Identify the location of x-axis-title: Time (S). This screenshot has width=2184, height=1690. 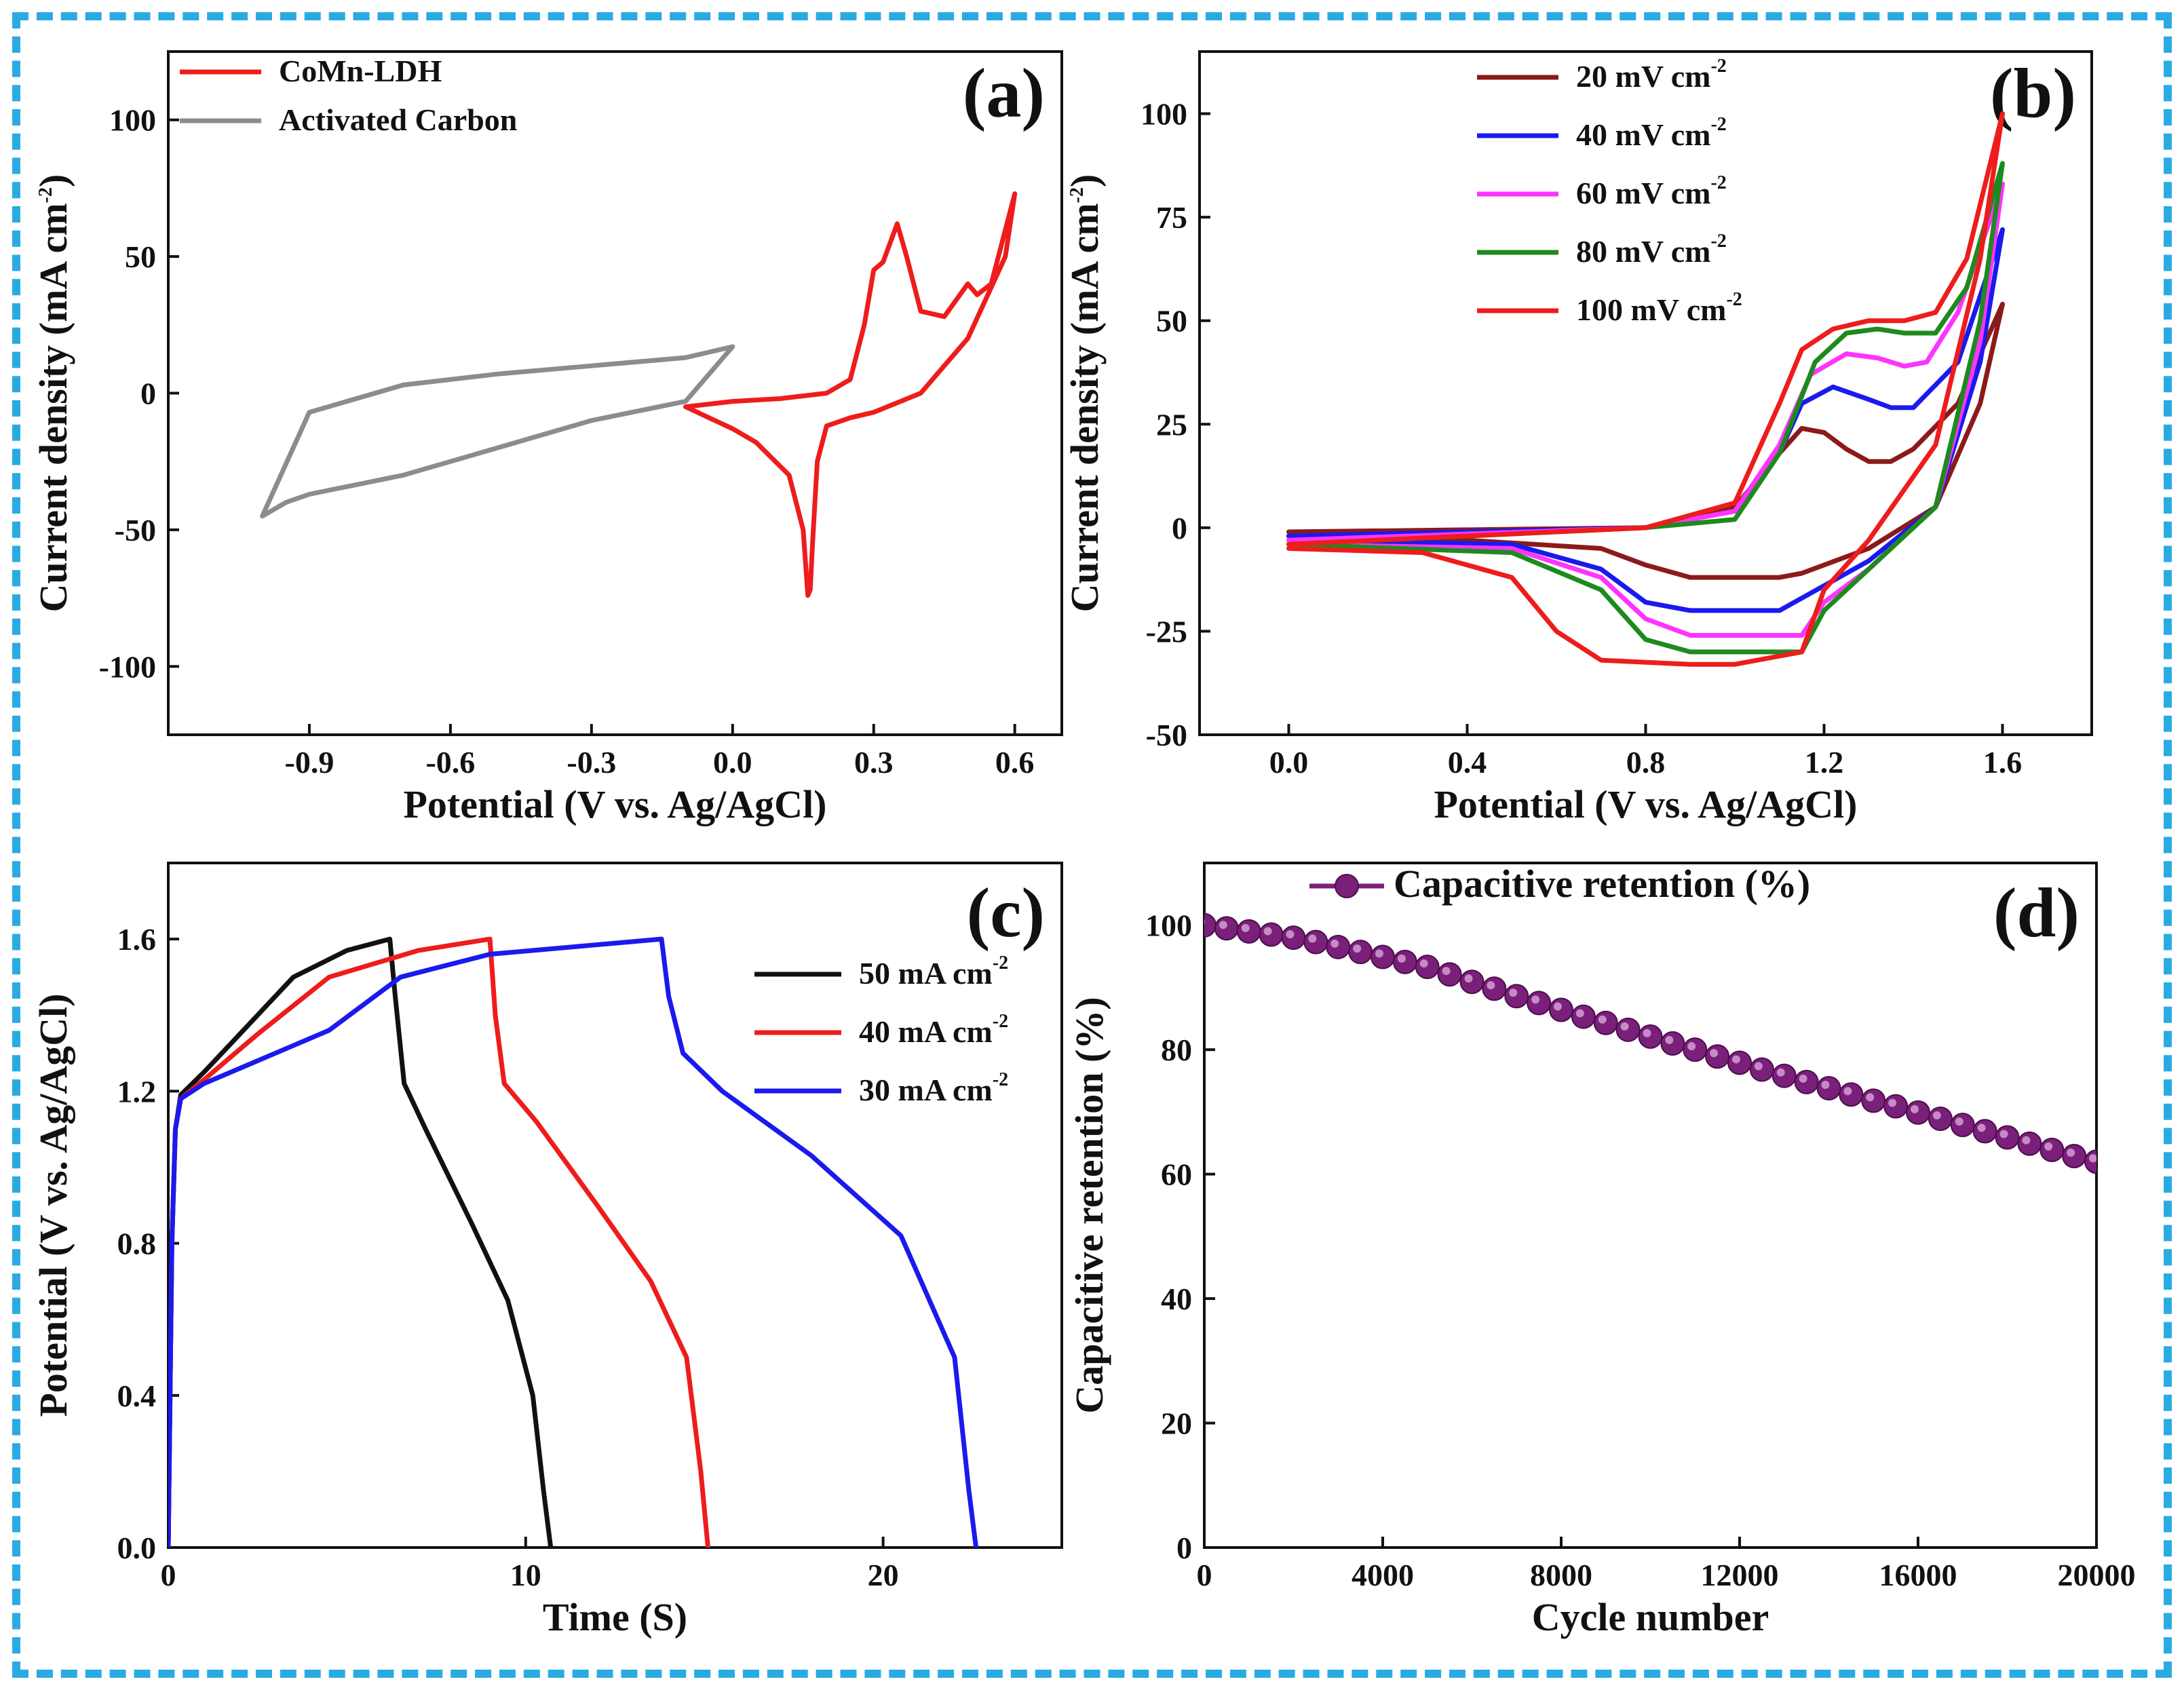
(615, 1617).